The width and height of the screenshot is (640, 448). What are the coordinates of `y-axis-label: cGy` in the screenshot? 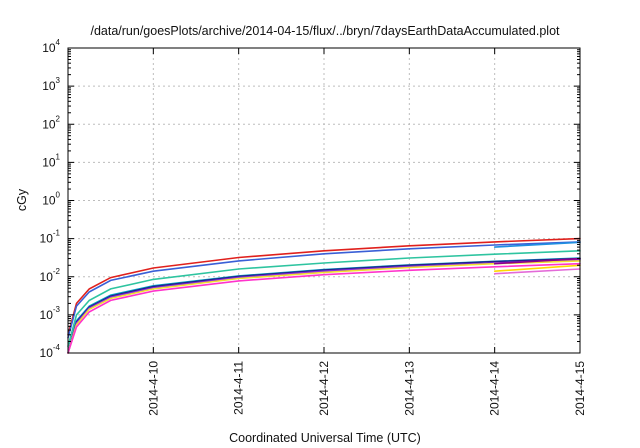 It's located at (22, 199).